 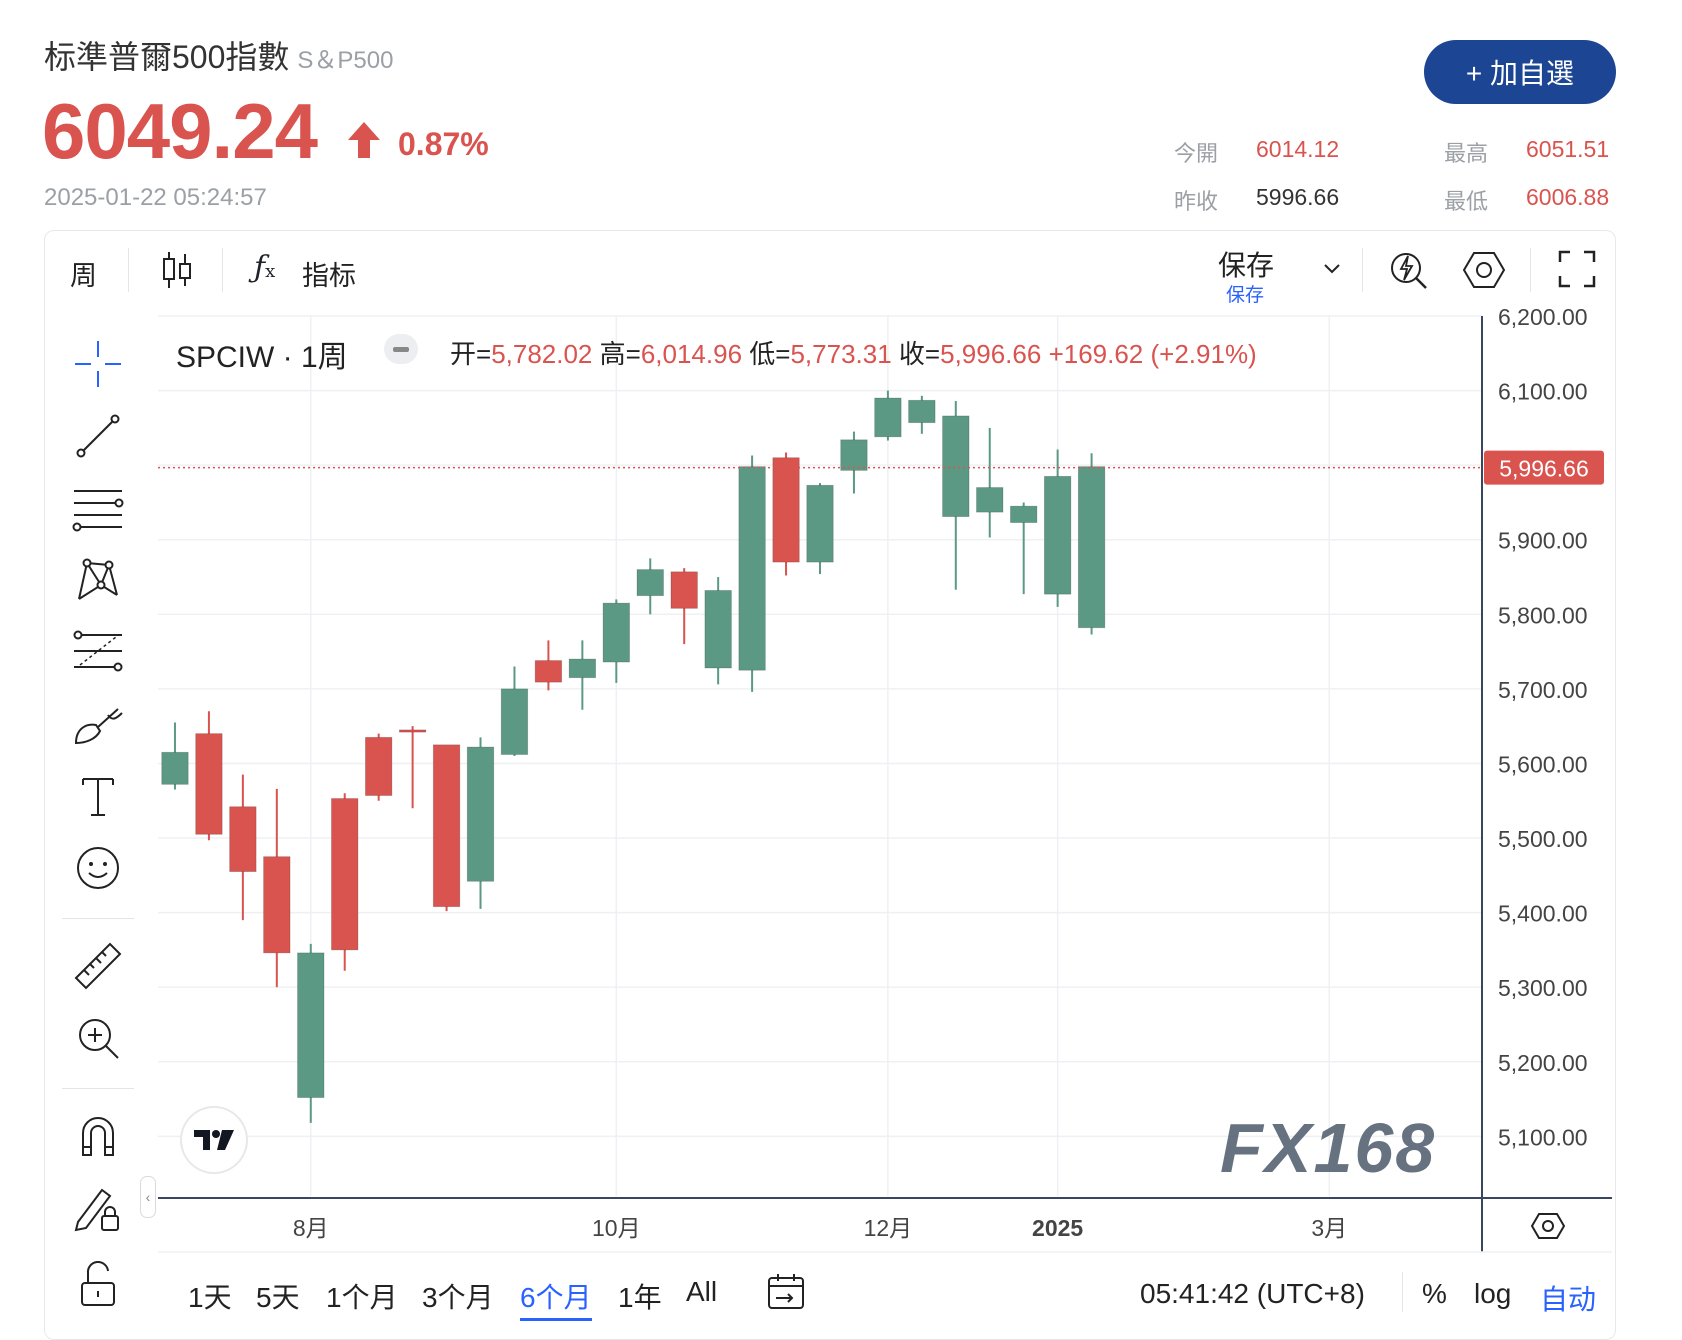 I want to click on change-percent: 0.87%, so click(x=443, y=144).